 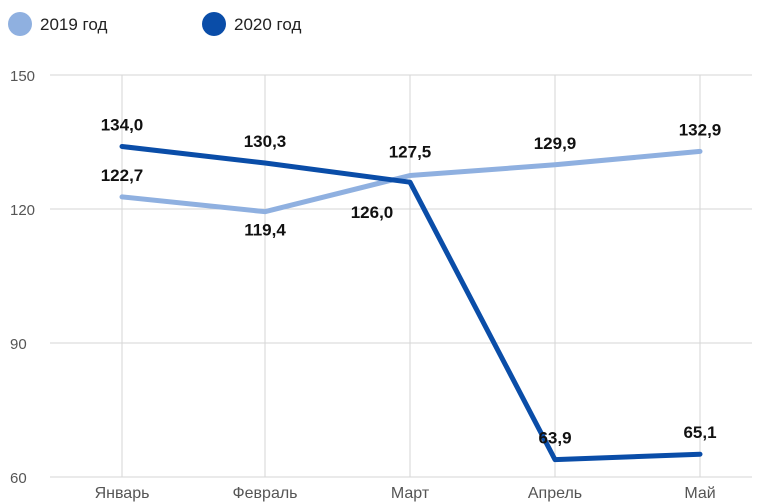 I want to click on data-label-s1-4: 129,9, so click(x=555, y=143).